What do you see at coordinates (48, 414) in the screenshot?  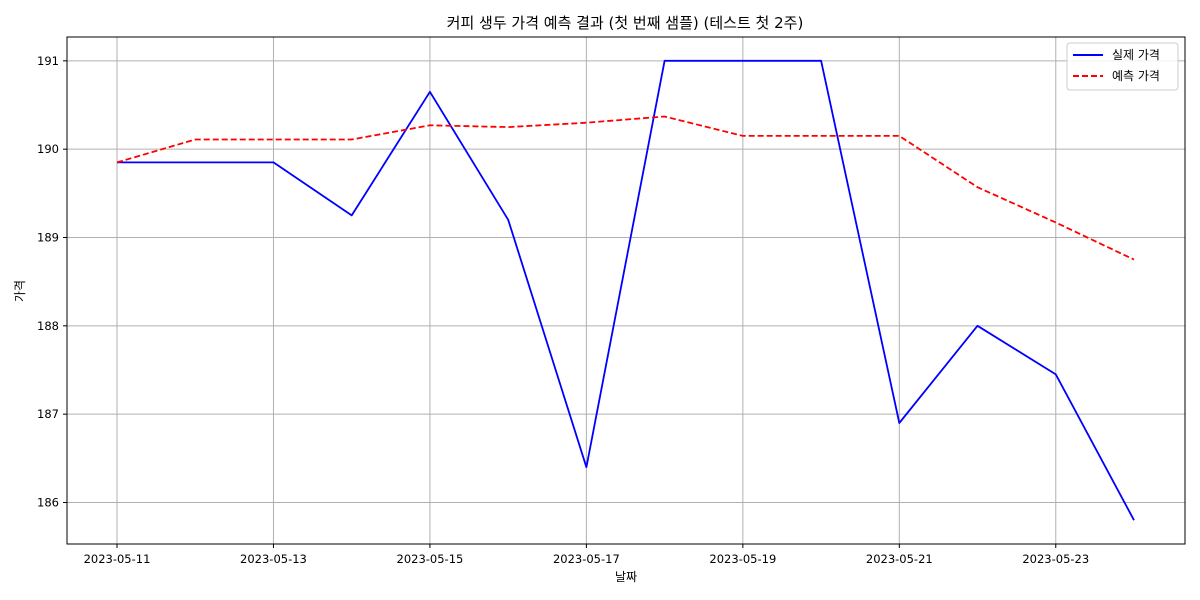 I see `y-tick-label: 187` at bounding box center [48, 414].